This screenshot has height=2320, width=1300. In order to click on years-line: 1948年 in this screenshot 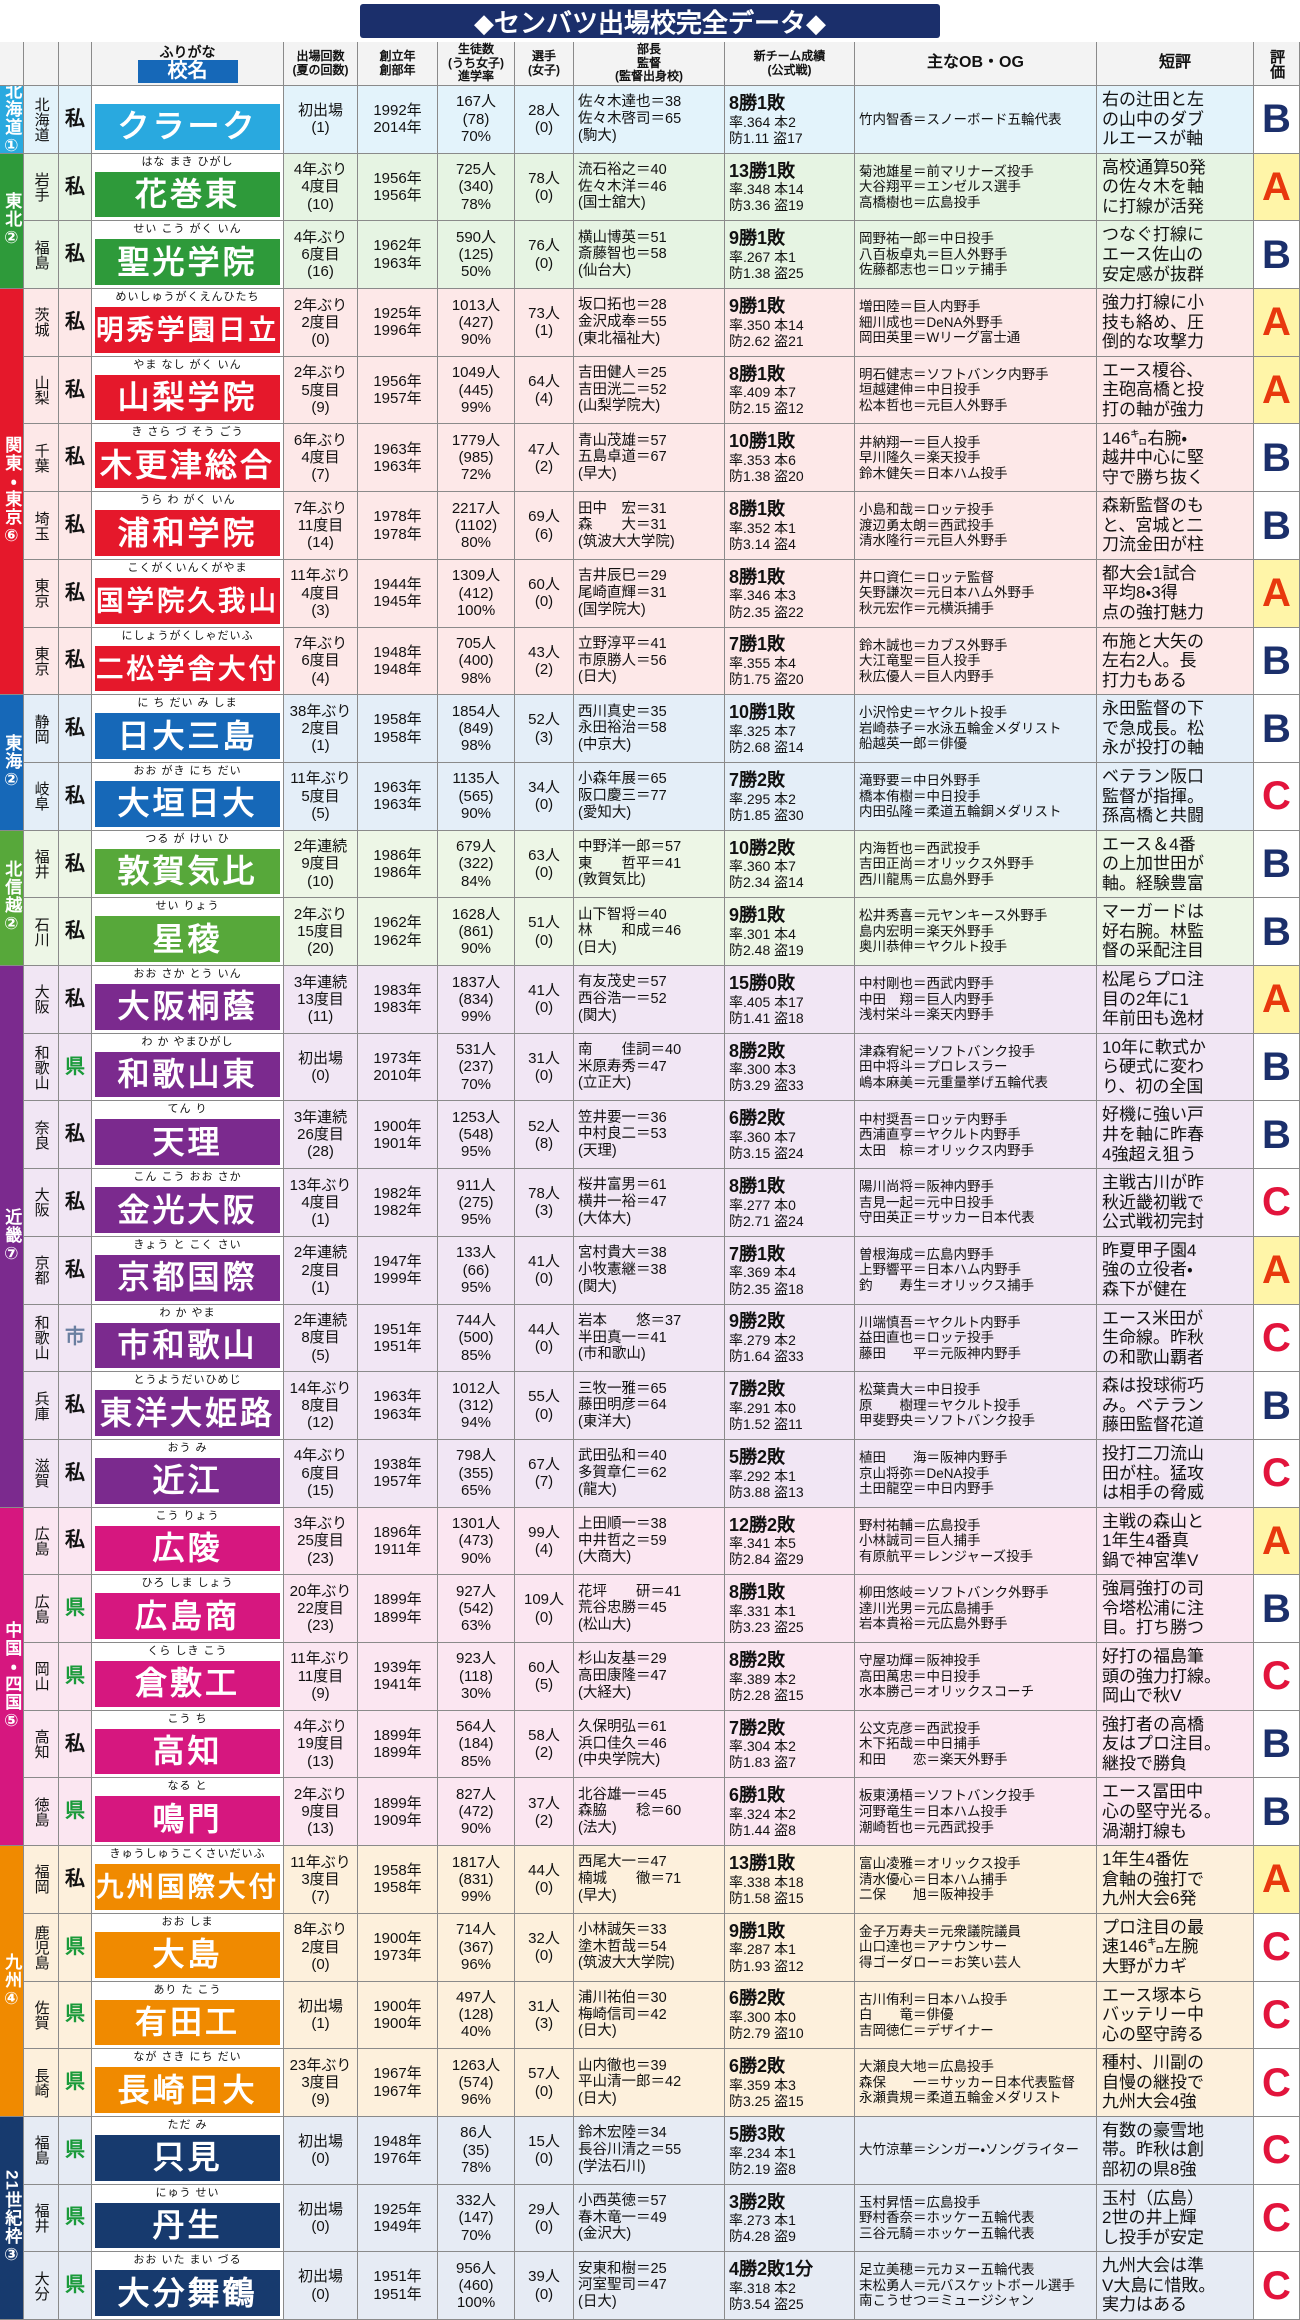, I will do `click(397, 652)`.